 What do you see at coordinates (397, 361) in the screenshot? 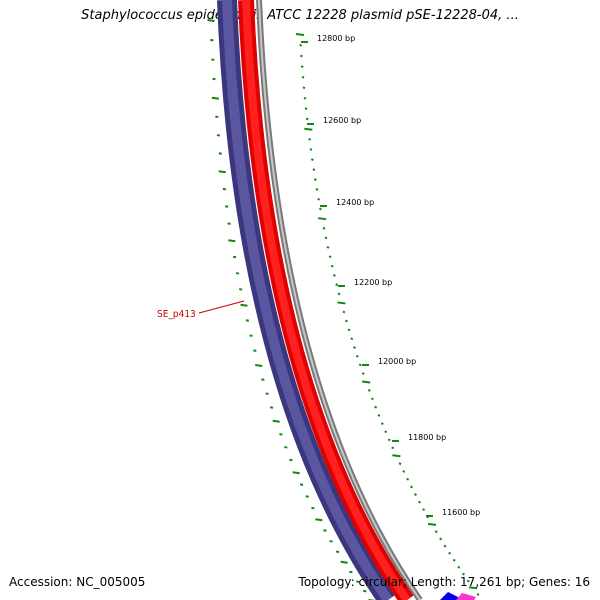
I see `ruler-label: 12000 bp` at bounding box center [397, 361].